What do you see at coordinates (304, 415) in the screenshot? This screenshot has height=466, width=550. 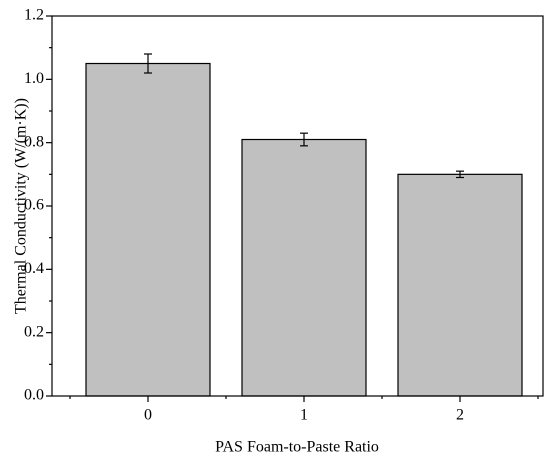 I see `x-tick-label: 1` at bounding box center [304, 415].